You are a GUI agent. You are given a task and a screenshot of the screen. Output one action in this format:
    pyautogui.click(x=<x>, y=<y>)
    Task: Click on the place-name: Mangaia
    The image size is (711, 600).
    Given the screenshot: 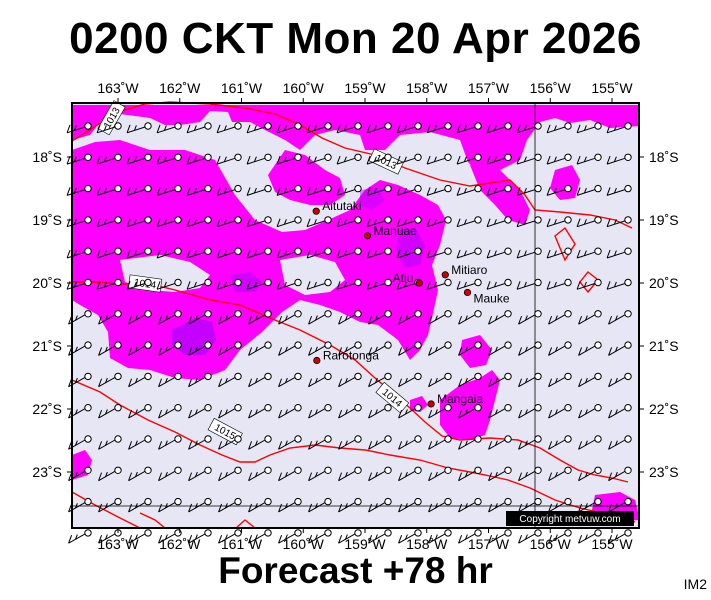 What is the action you would take?
    pyautogui.click(x=460, y=399)
    